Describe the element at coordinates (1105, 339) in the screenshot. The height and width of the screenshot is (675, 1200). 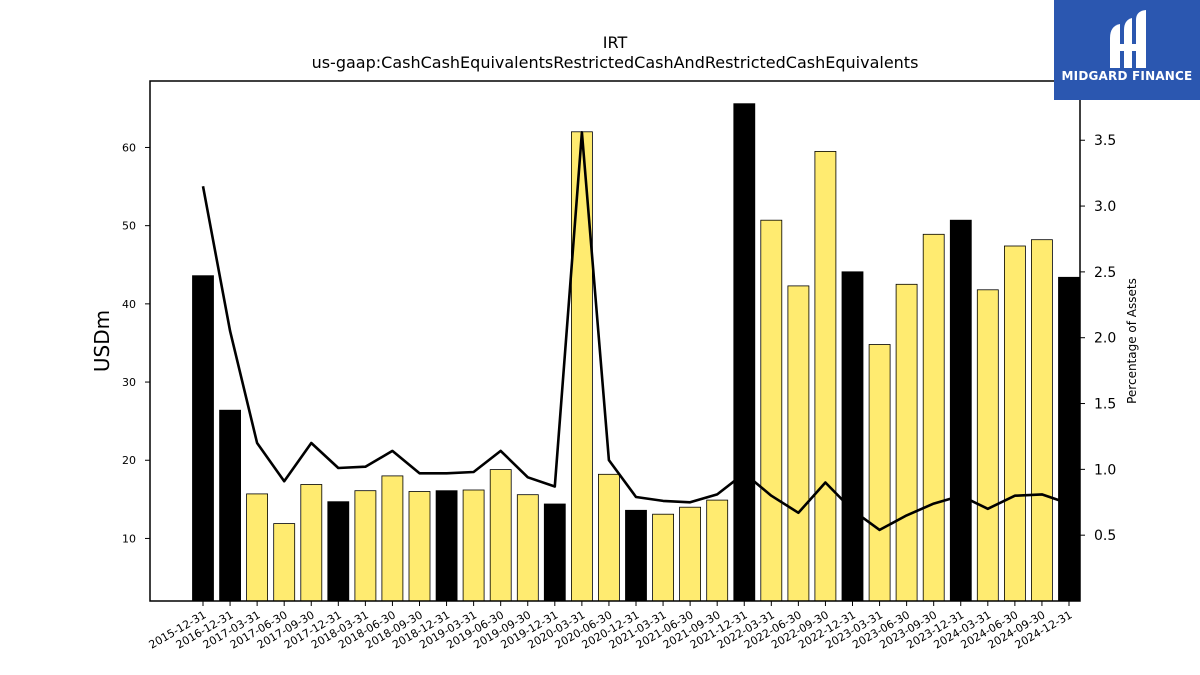
I see `y-right-tick-label: 2.0` at that location.